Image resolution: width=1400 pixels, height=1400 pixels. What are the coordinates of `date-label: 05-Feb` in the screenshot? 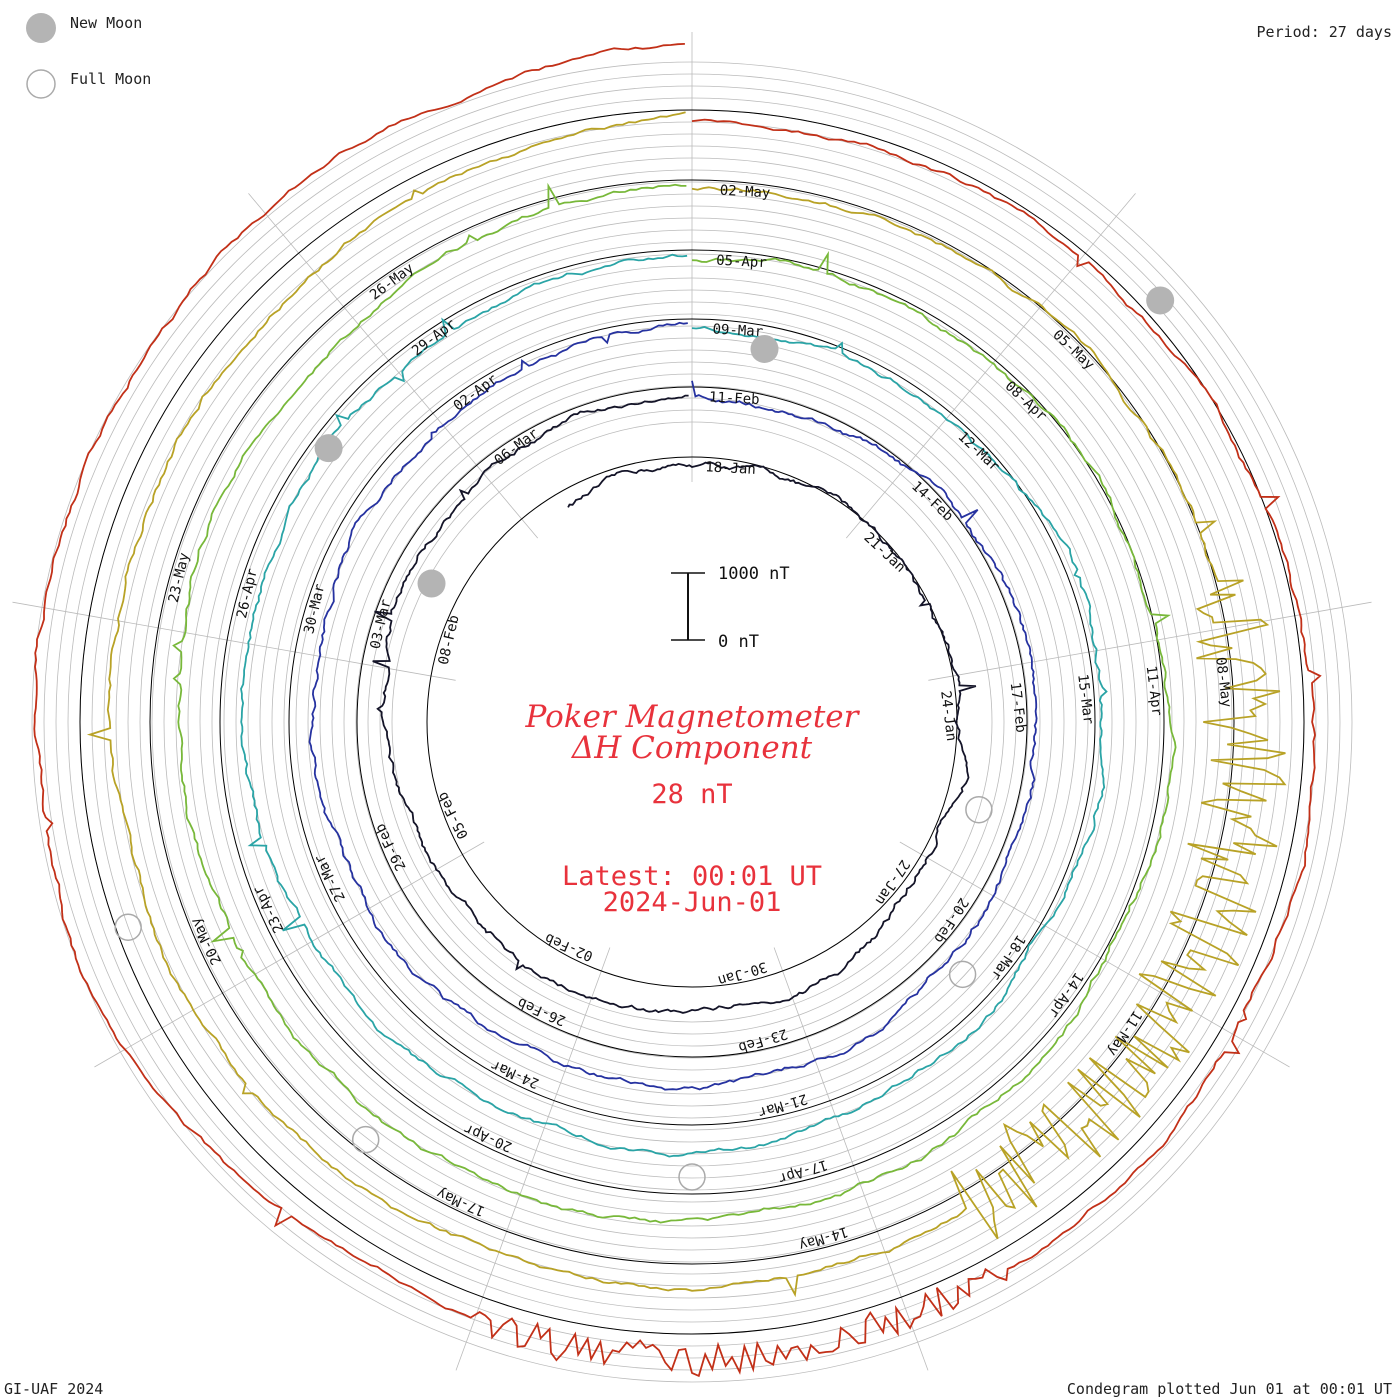 It's located at (453, 815).